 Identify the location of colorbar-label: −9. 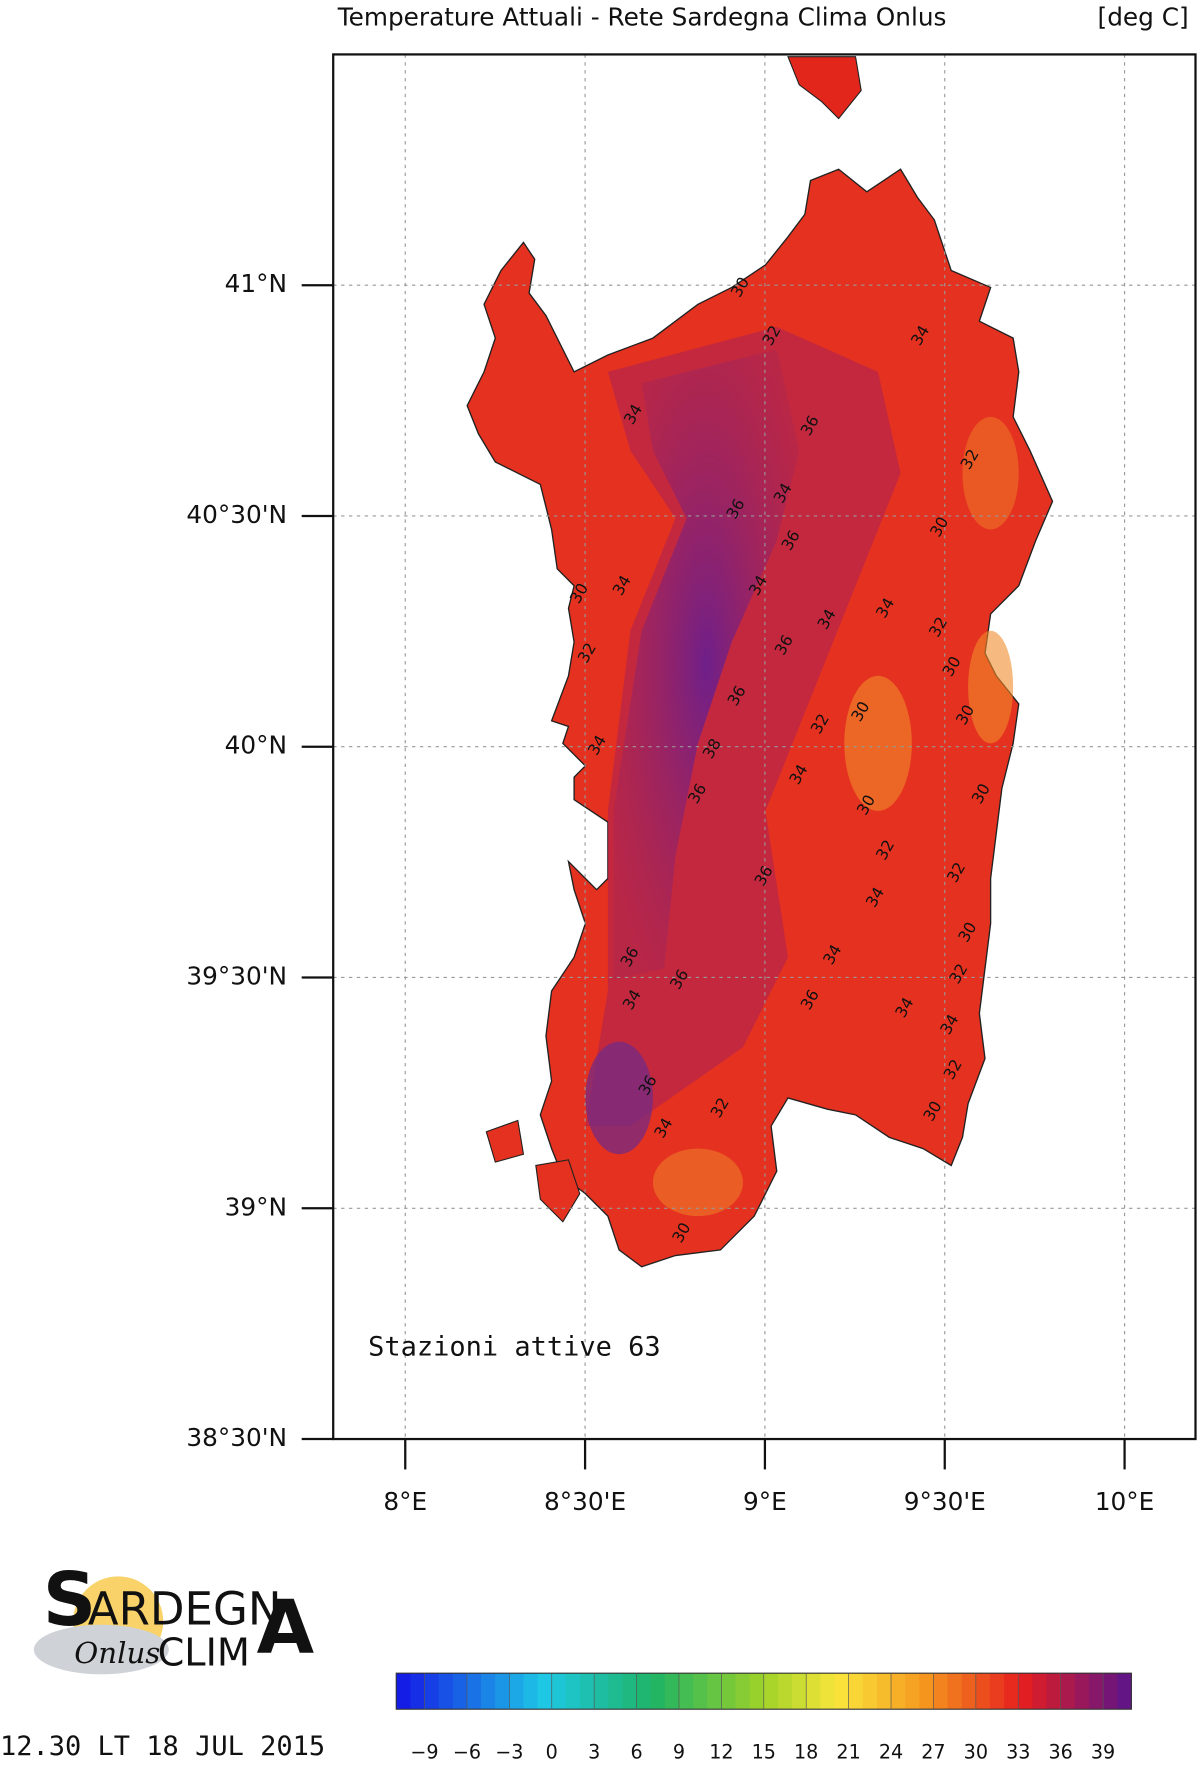
(424, 1752).